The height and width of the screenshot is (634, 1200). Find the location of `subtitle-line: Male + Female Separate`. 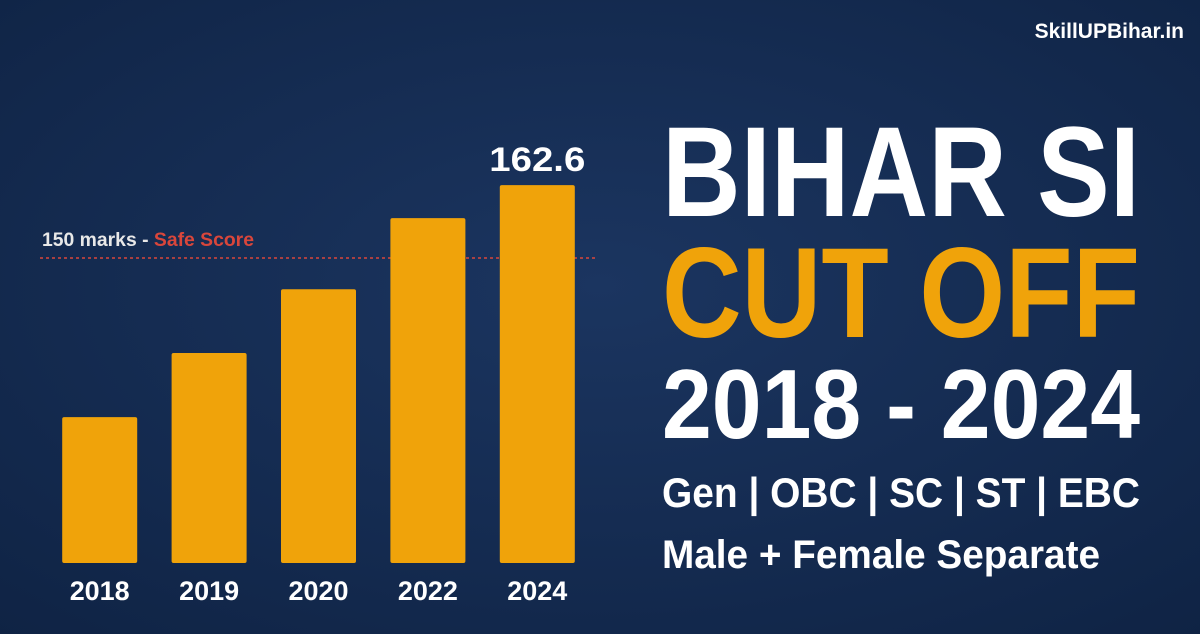

subtitle-line: Male + Female Separate is located at coordinates (881, 555).